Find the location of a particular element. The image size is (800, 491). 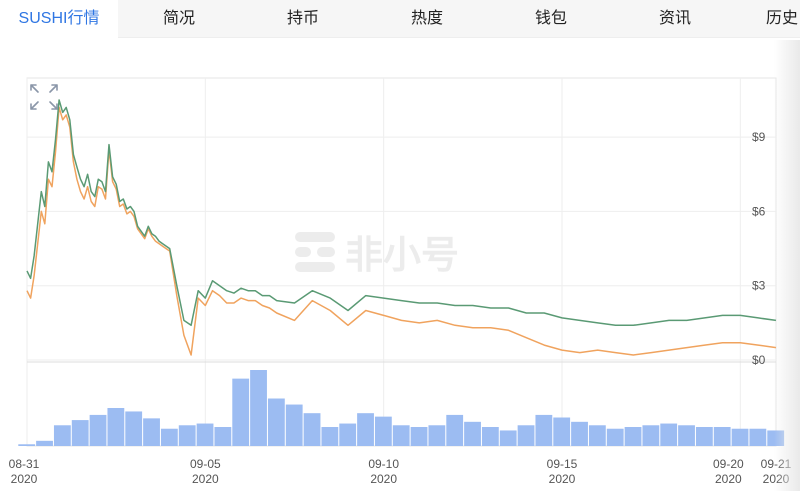

y-tick-label: $6 is located at coordinates (759, 211).